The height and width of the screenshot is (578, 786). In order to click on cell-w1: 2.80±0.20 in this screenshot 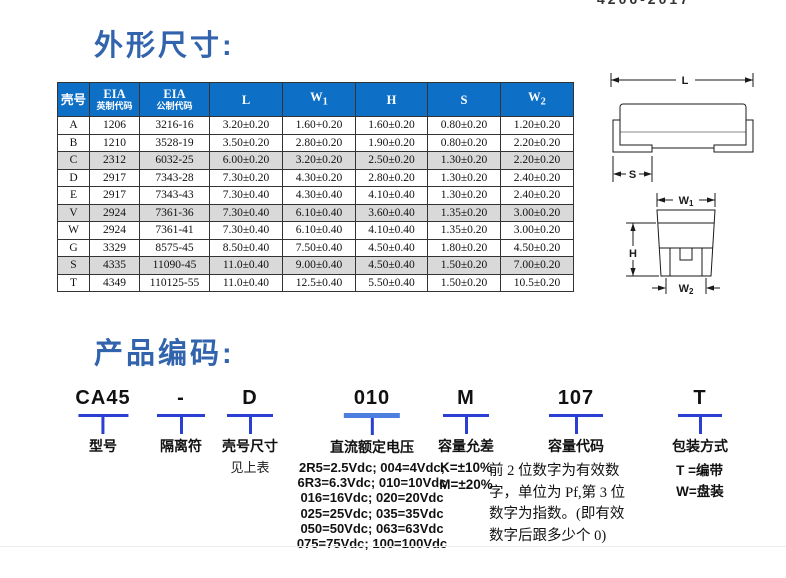, I will do `click(319, 142)`.